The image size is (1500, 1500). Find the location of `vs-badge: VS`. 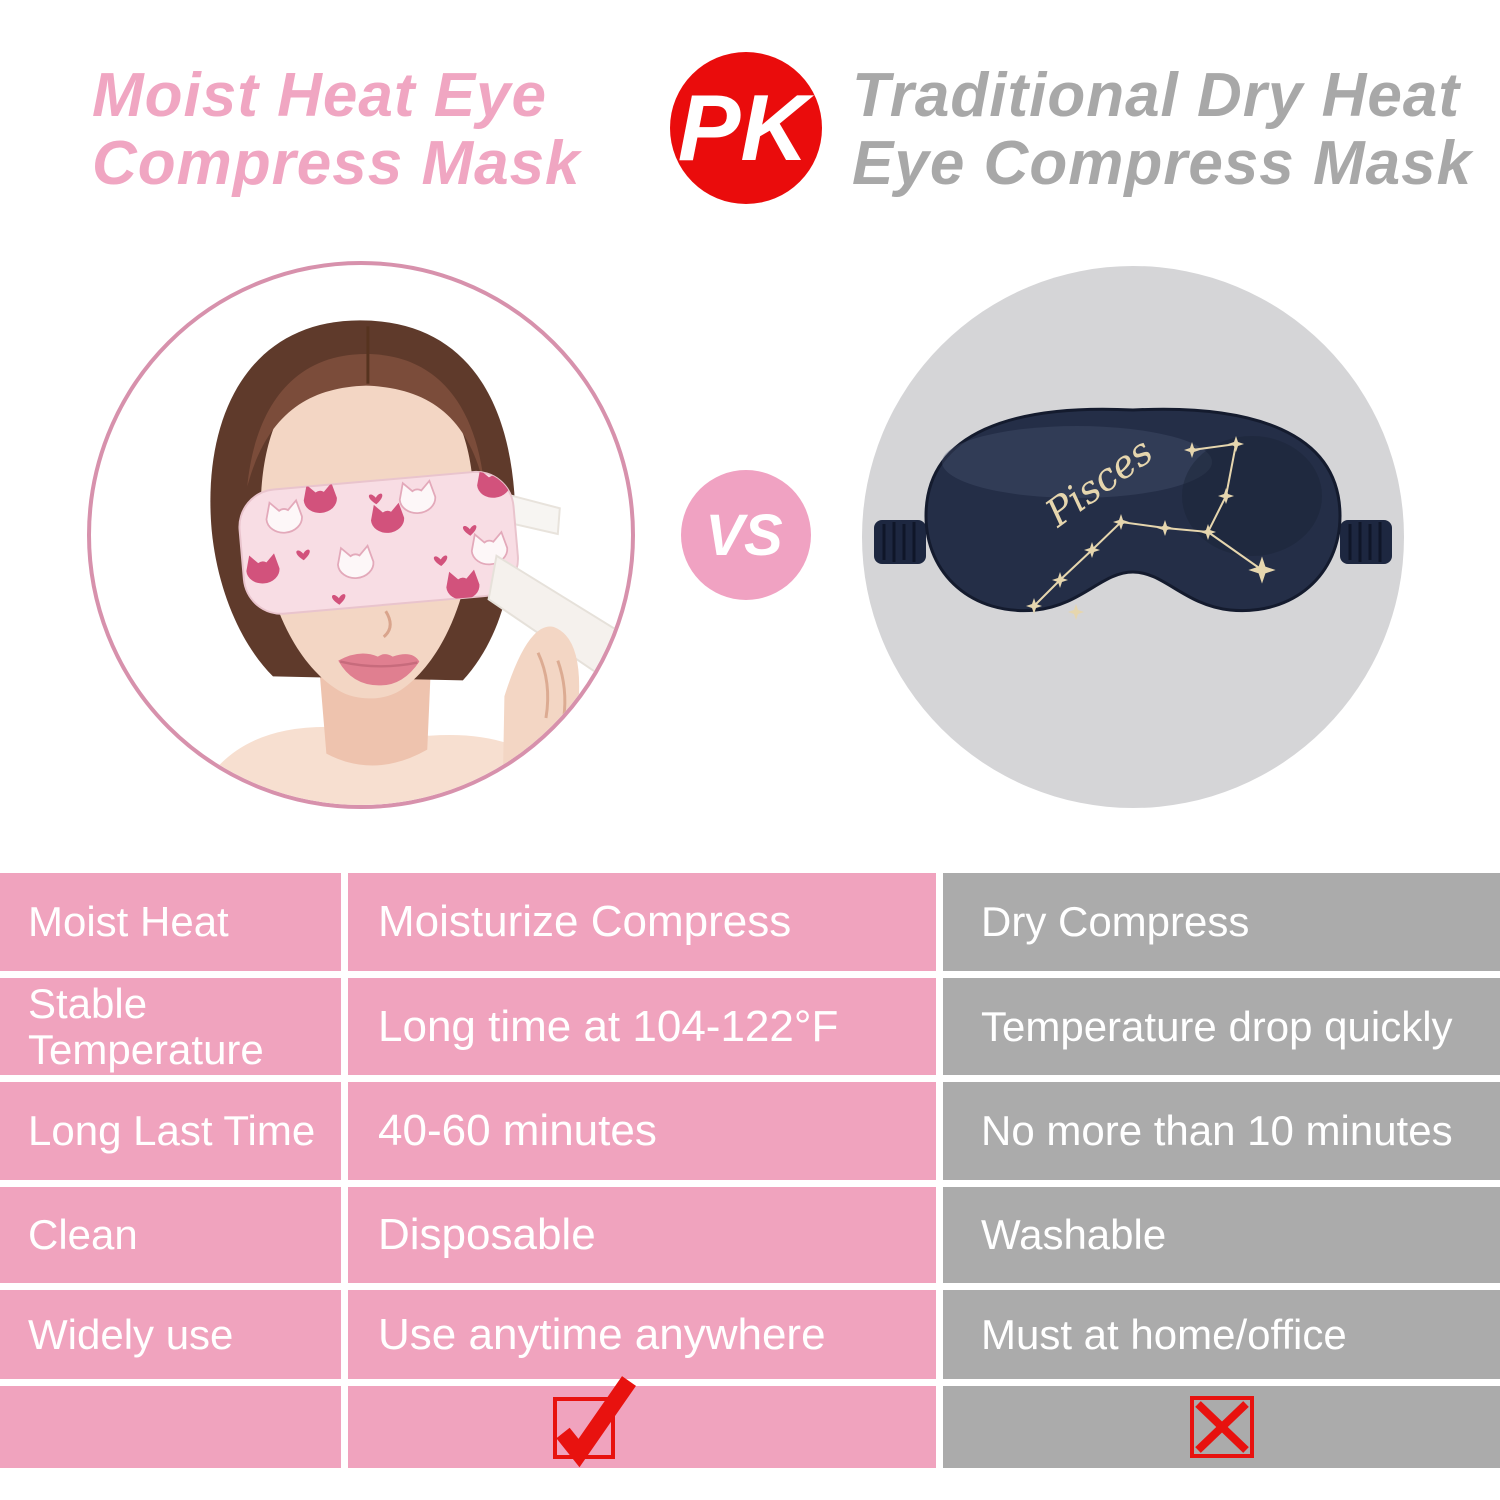

vs-badge: VS is located at coordinates (746, 535).